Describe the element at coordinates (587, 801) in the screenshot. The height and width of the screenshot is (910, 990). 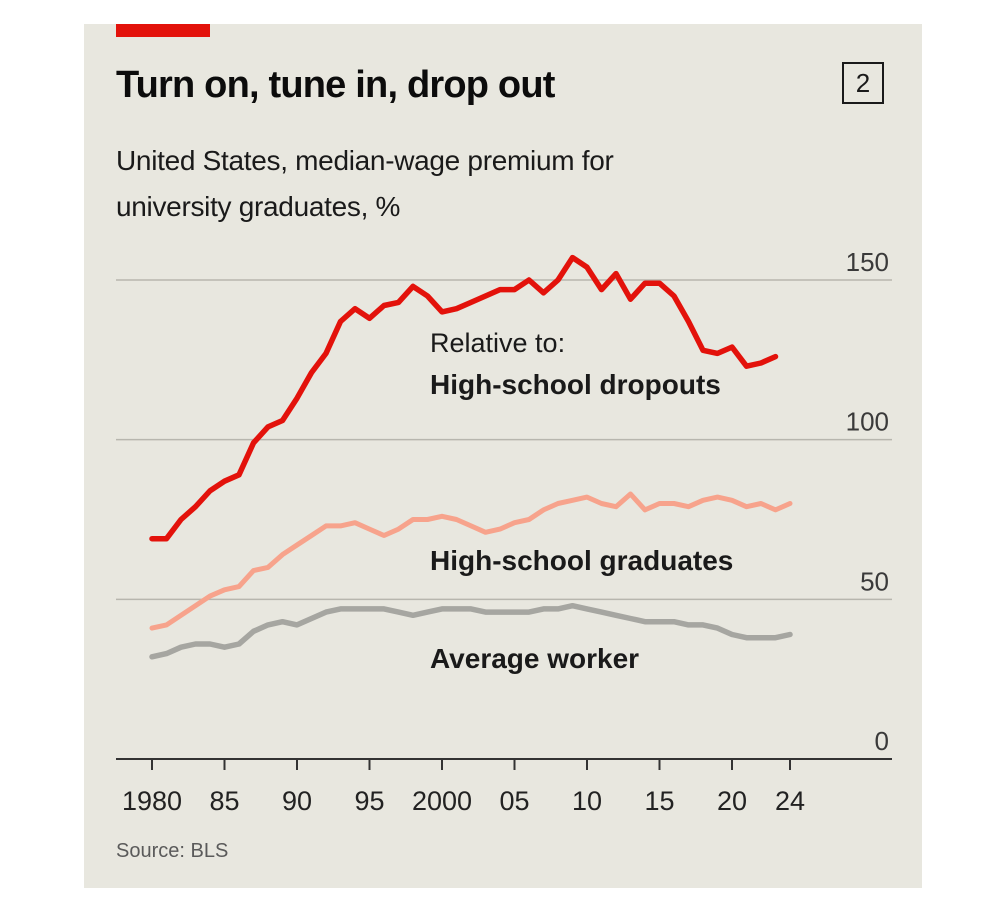
I see `x-tick-label-10: 10` at that location.